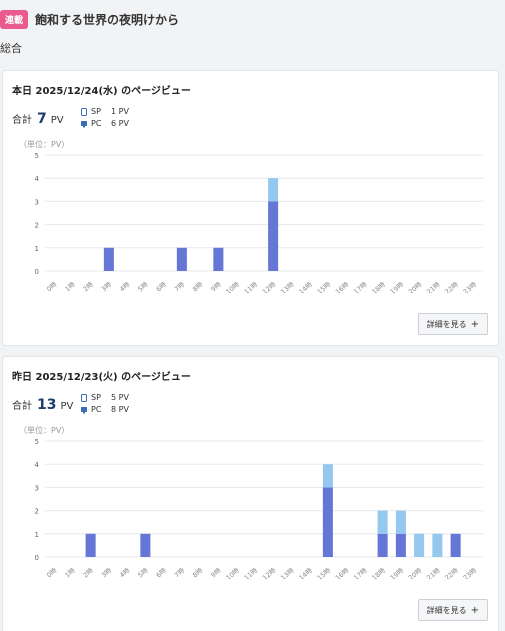  Describe the element at coordinates (42, 119) in the screenshot. I see `total-value: 7` at that location.